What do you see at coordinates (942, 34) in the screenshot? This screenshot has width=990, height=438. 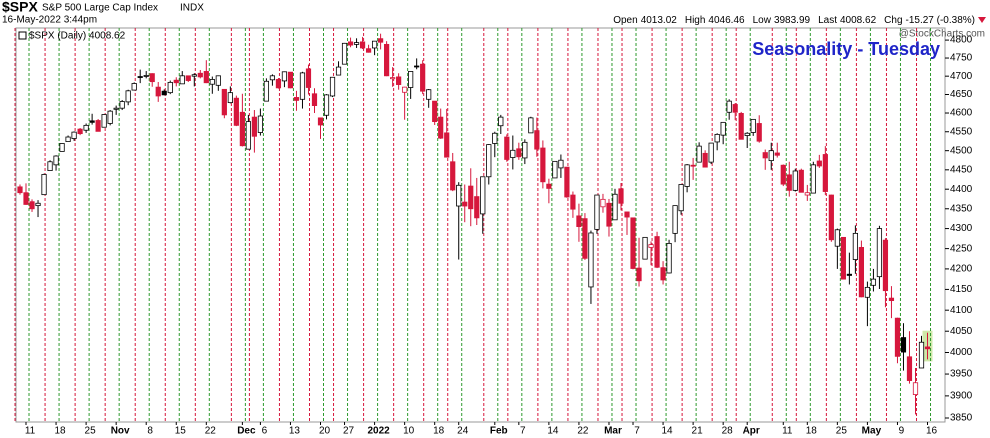 I see `watermark: @StockCharts.com` at bounding box center [942, 34].